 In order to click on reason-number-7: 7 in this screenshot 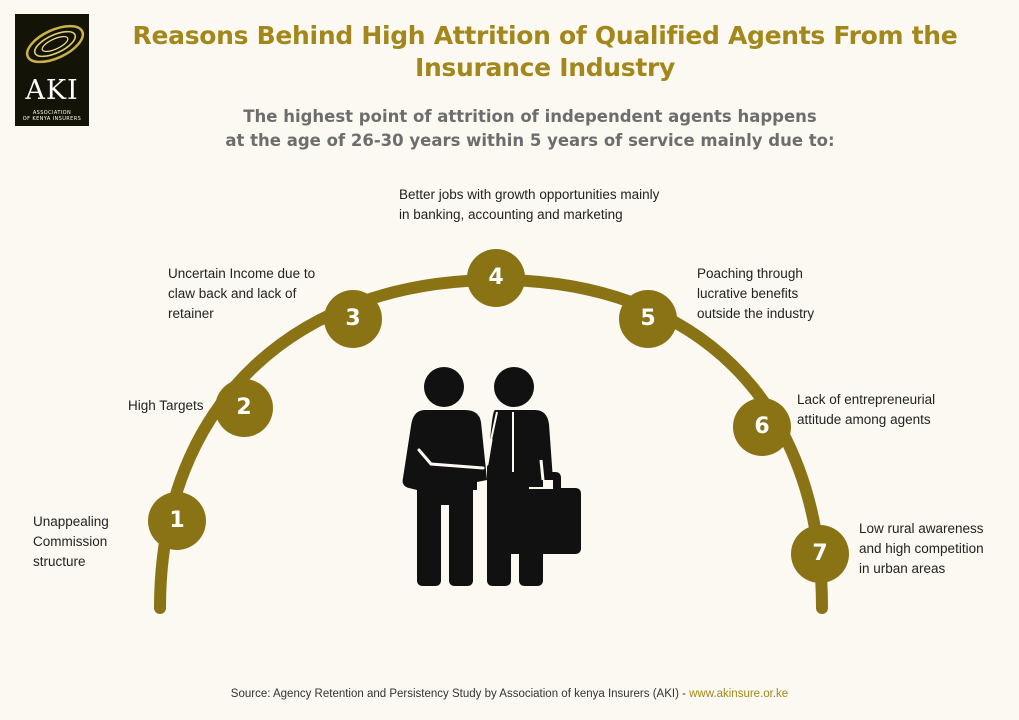, I will do `click(820, 554)`.